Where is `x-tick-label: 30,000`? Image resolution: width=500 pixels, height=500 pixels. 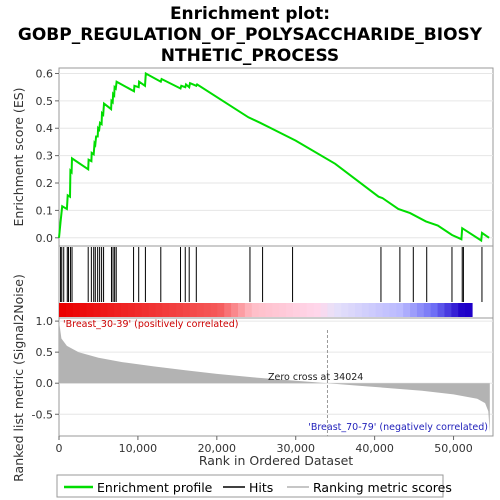 x-tick-label: 30,000 is located at coordinates (295, 448).